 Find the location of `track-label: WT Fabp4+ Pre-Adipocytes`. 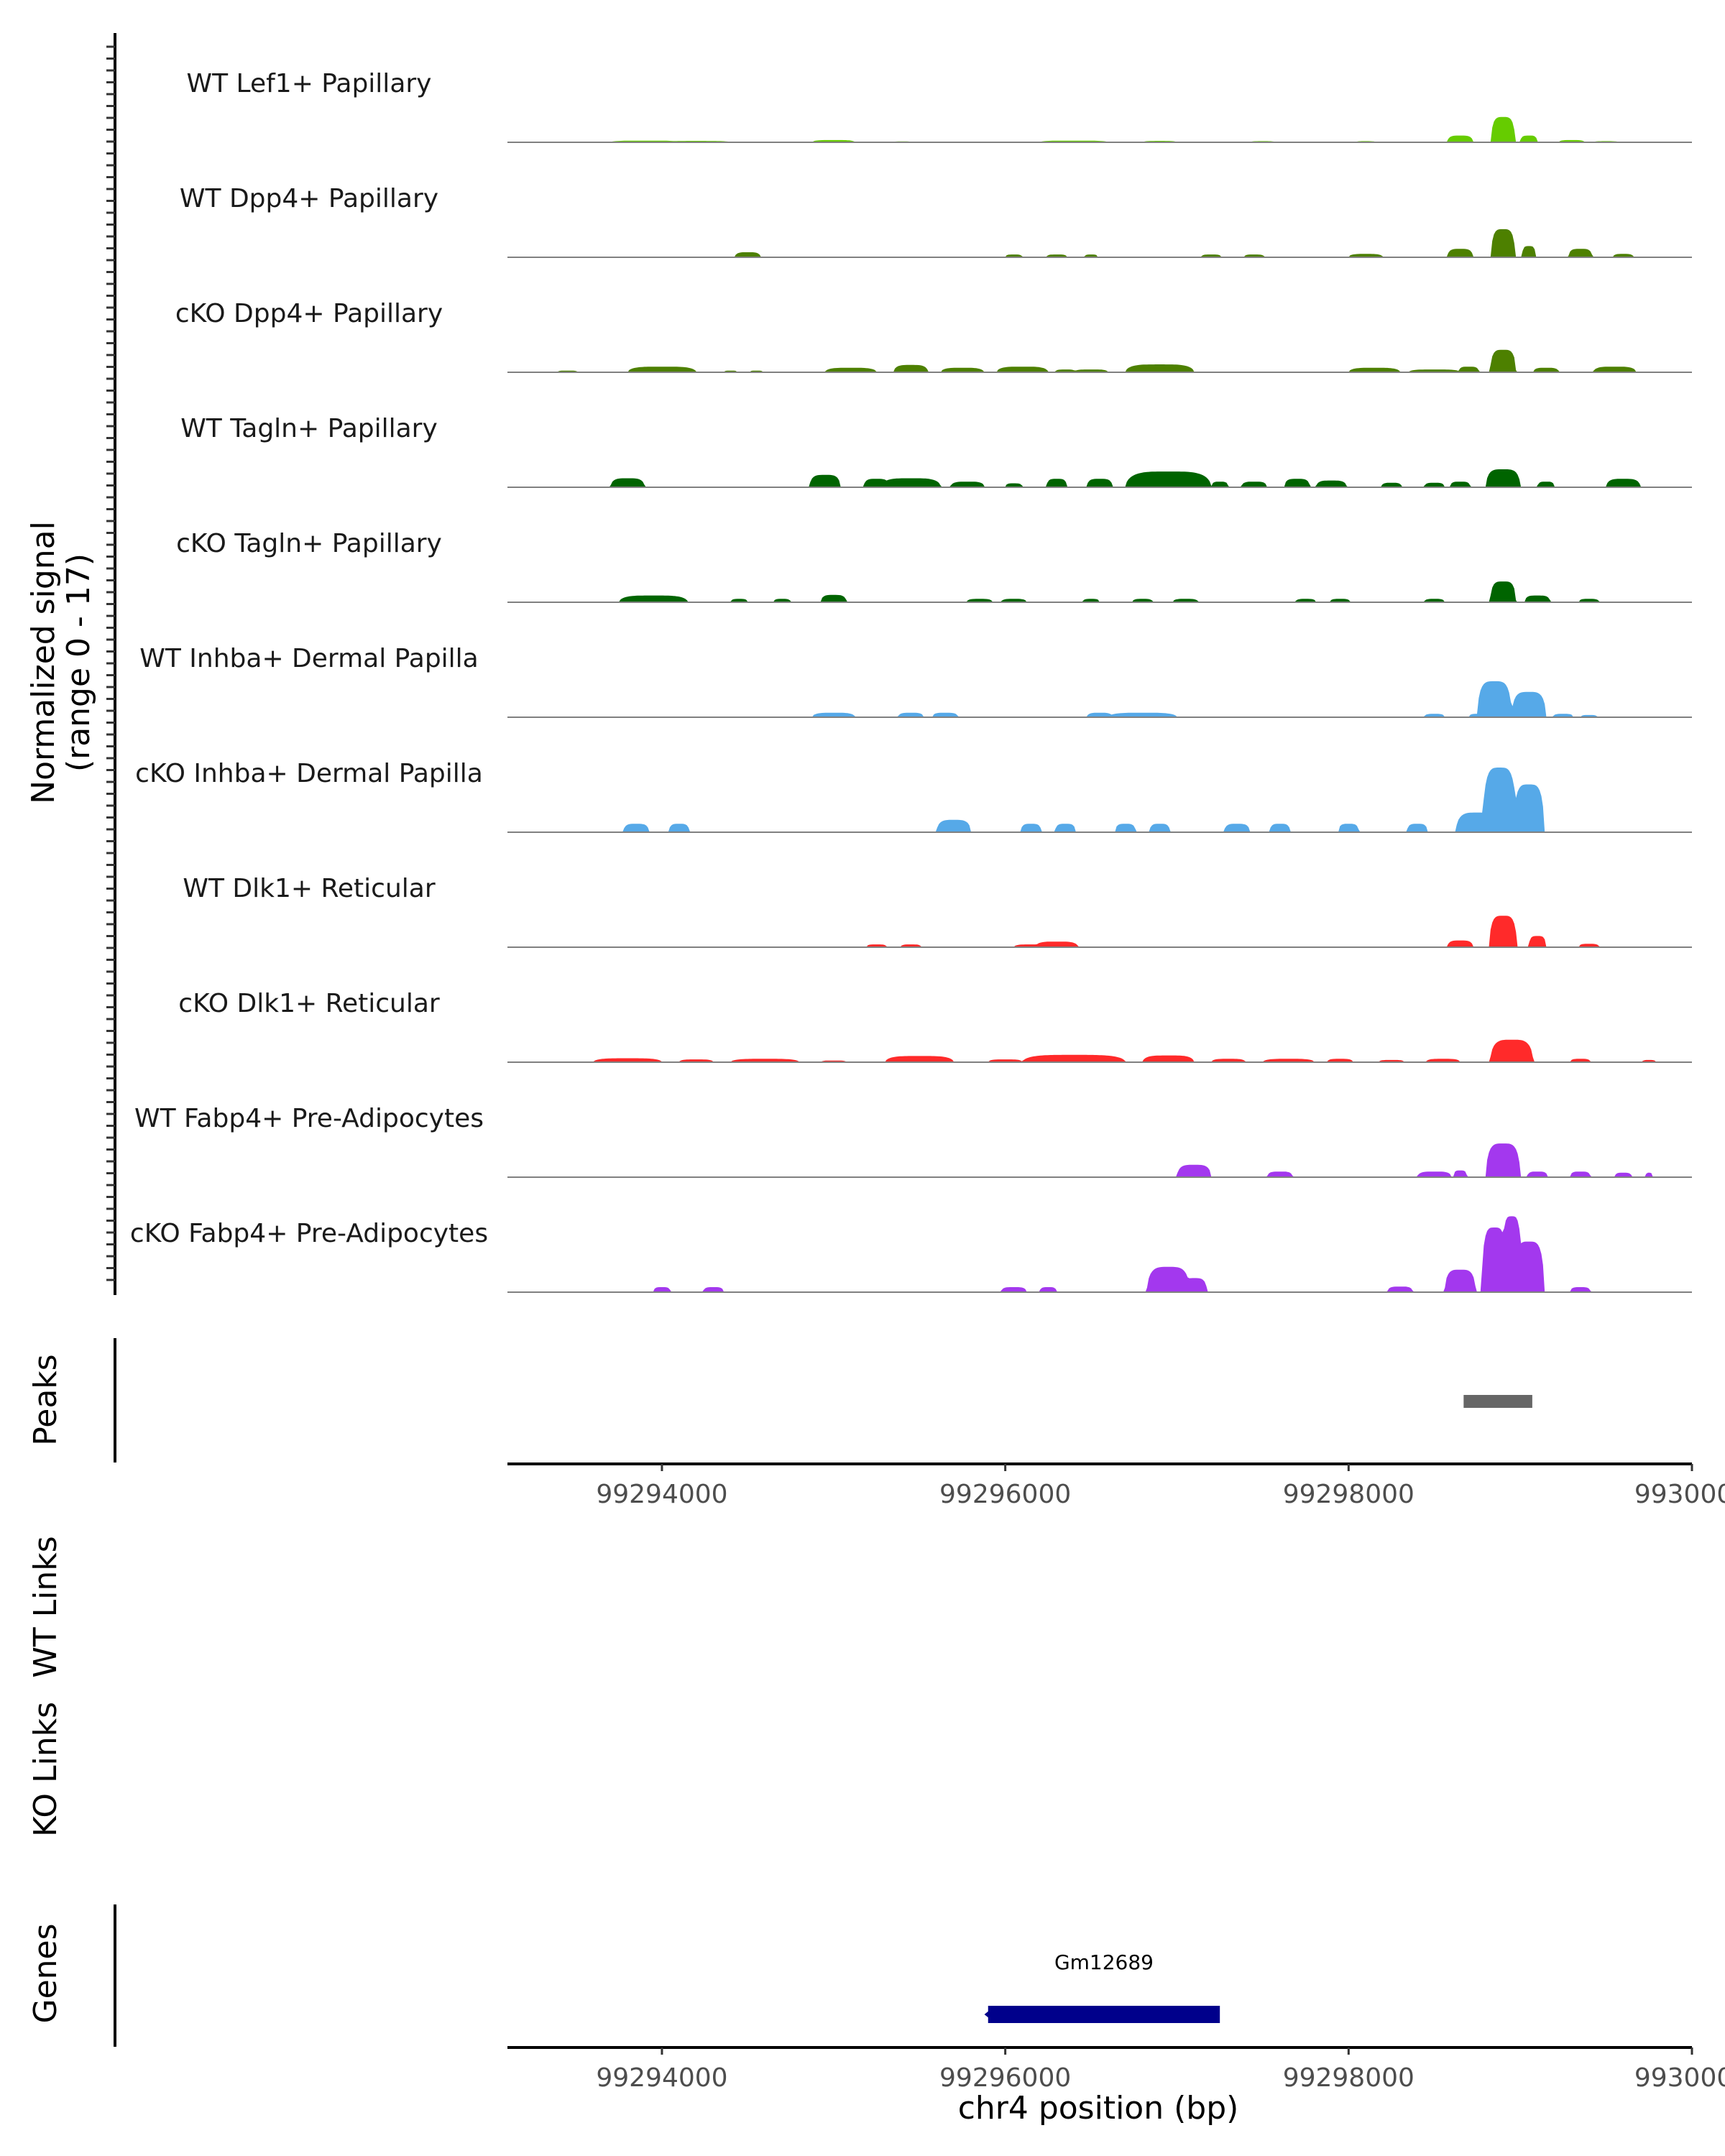

track-label: WT Fabp4+ Pre-Adipocytes is located at coordinates (309, 1118).